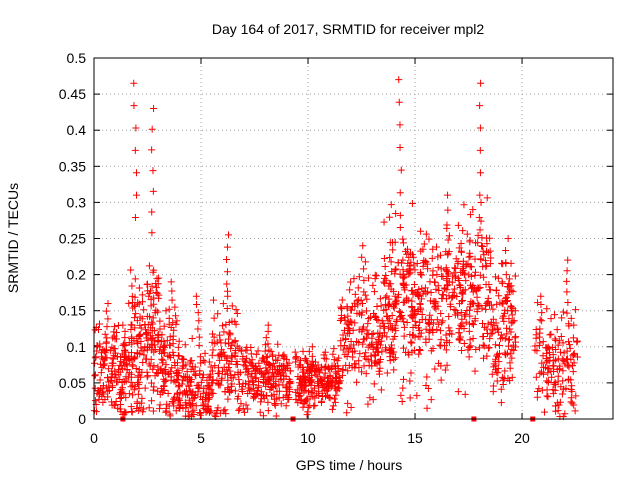  What do you see at coordinates (72, 383) in the screenshot?
I see `y-tick-label: 0.05` at bounding box center [72, 383].